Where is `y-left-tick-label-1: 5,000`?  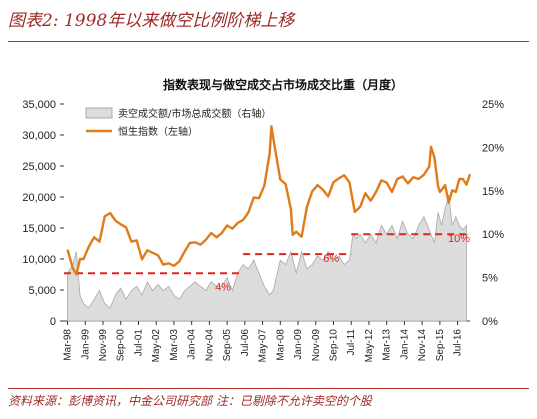 y-left-tick-label-1: 5,000 is located at coordinates (42, 291).